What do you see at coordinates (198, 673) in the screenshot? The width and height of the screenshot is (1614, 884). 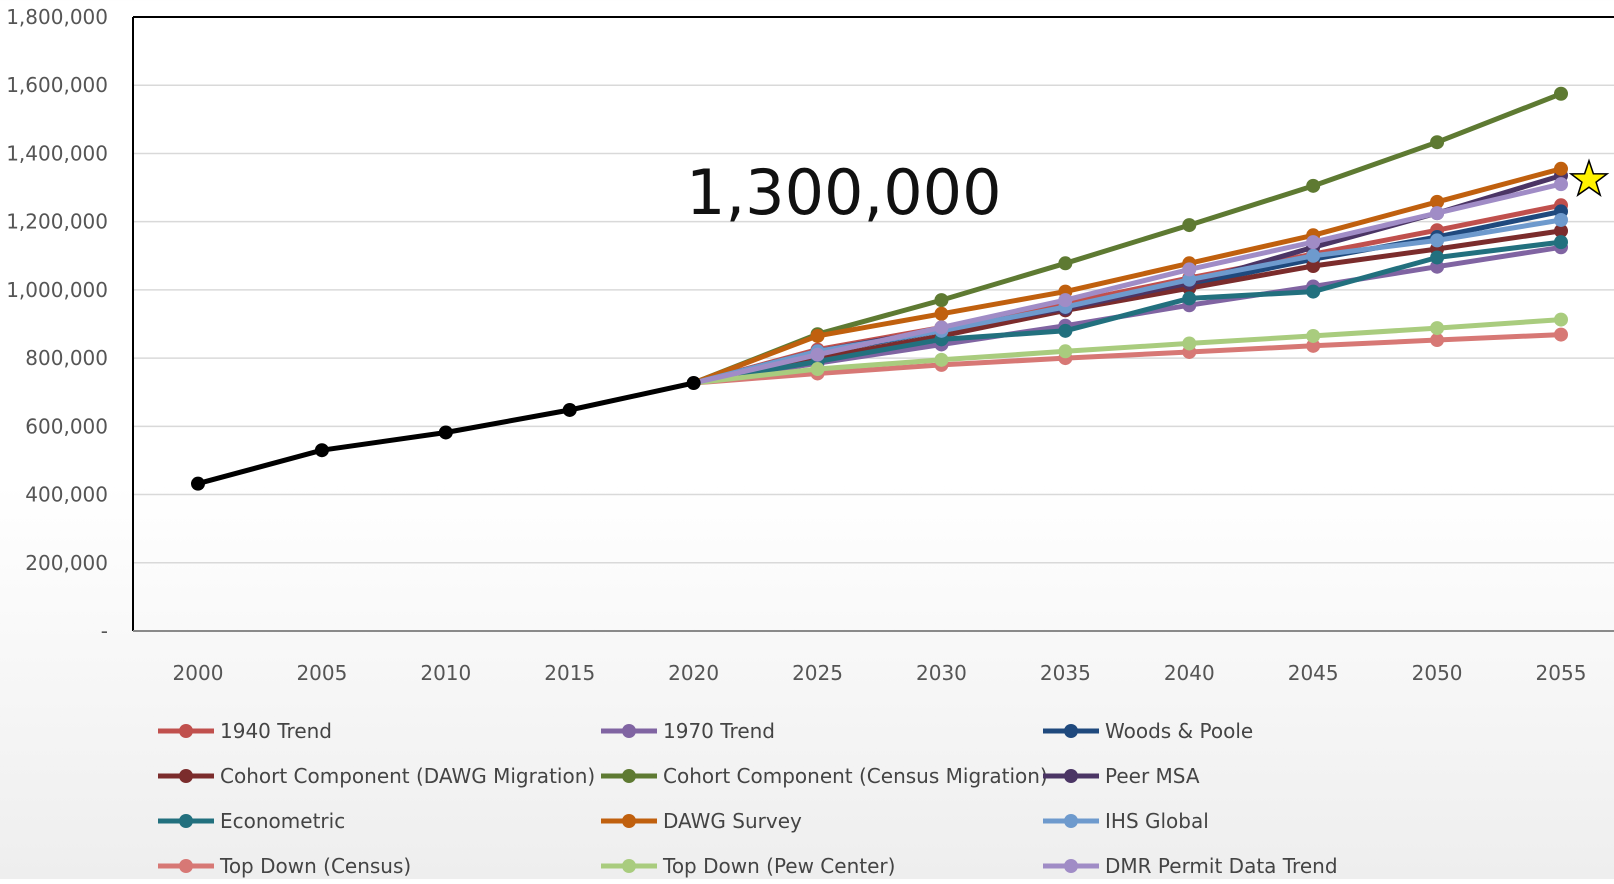 I see `x-tick-label: 2000` at bounding box center [198, 673].